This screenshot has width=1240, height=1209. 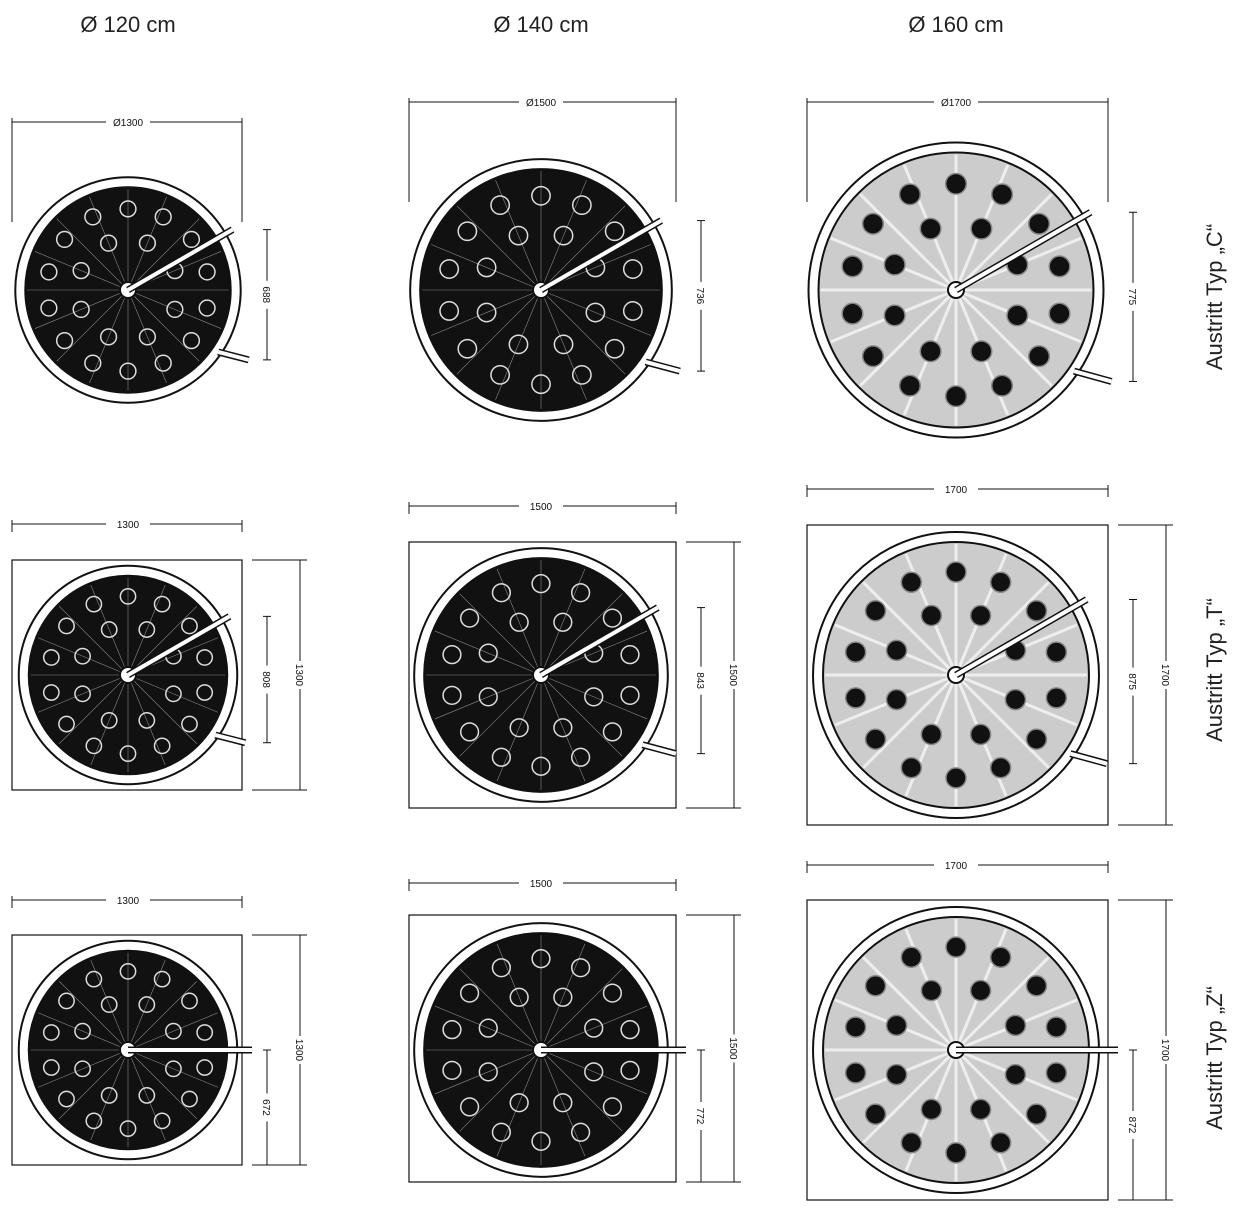 What do you see at coordinates (298, 675) in the screenshot?
I see `dimension-label: 1300` at bounding box center [298, 675].